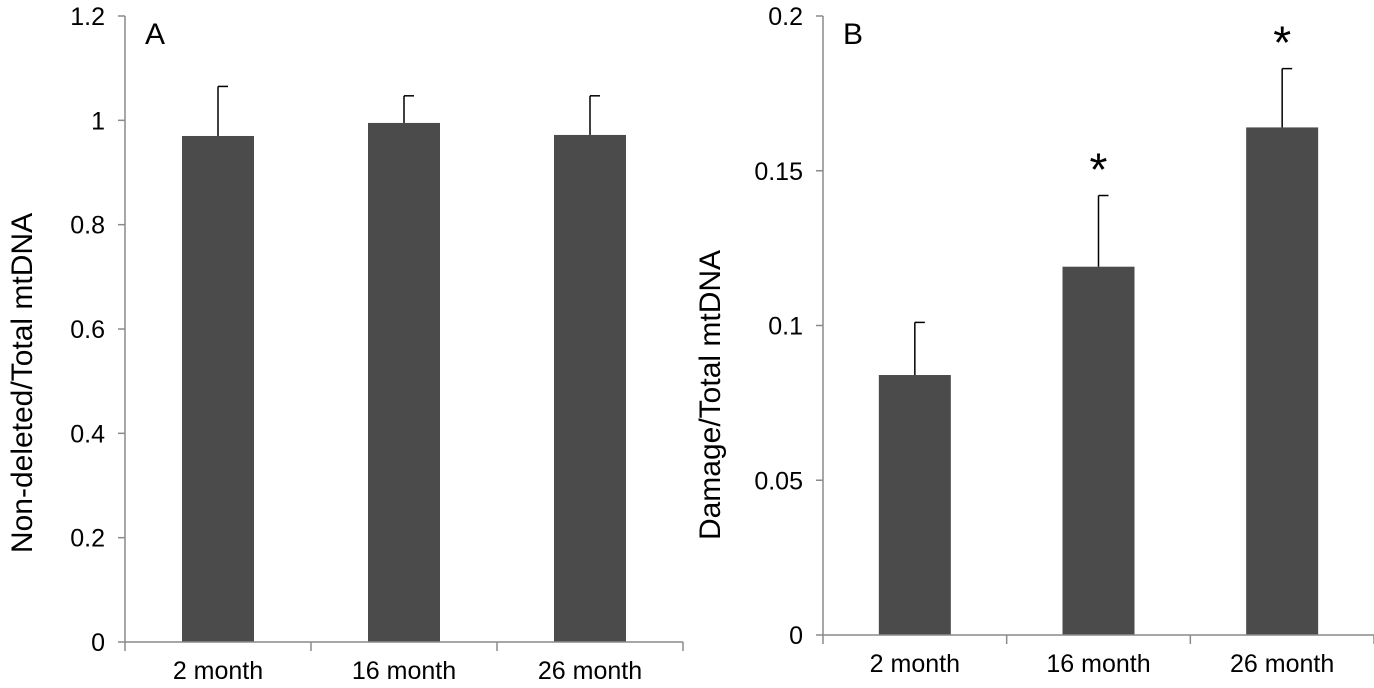 This screenshot has width=1374, height=688. Describe the element at coordinates (778, 172) in the screenshot. I see `panel-b-y-tick-label: 0.15` at that location.